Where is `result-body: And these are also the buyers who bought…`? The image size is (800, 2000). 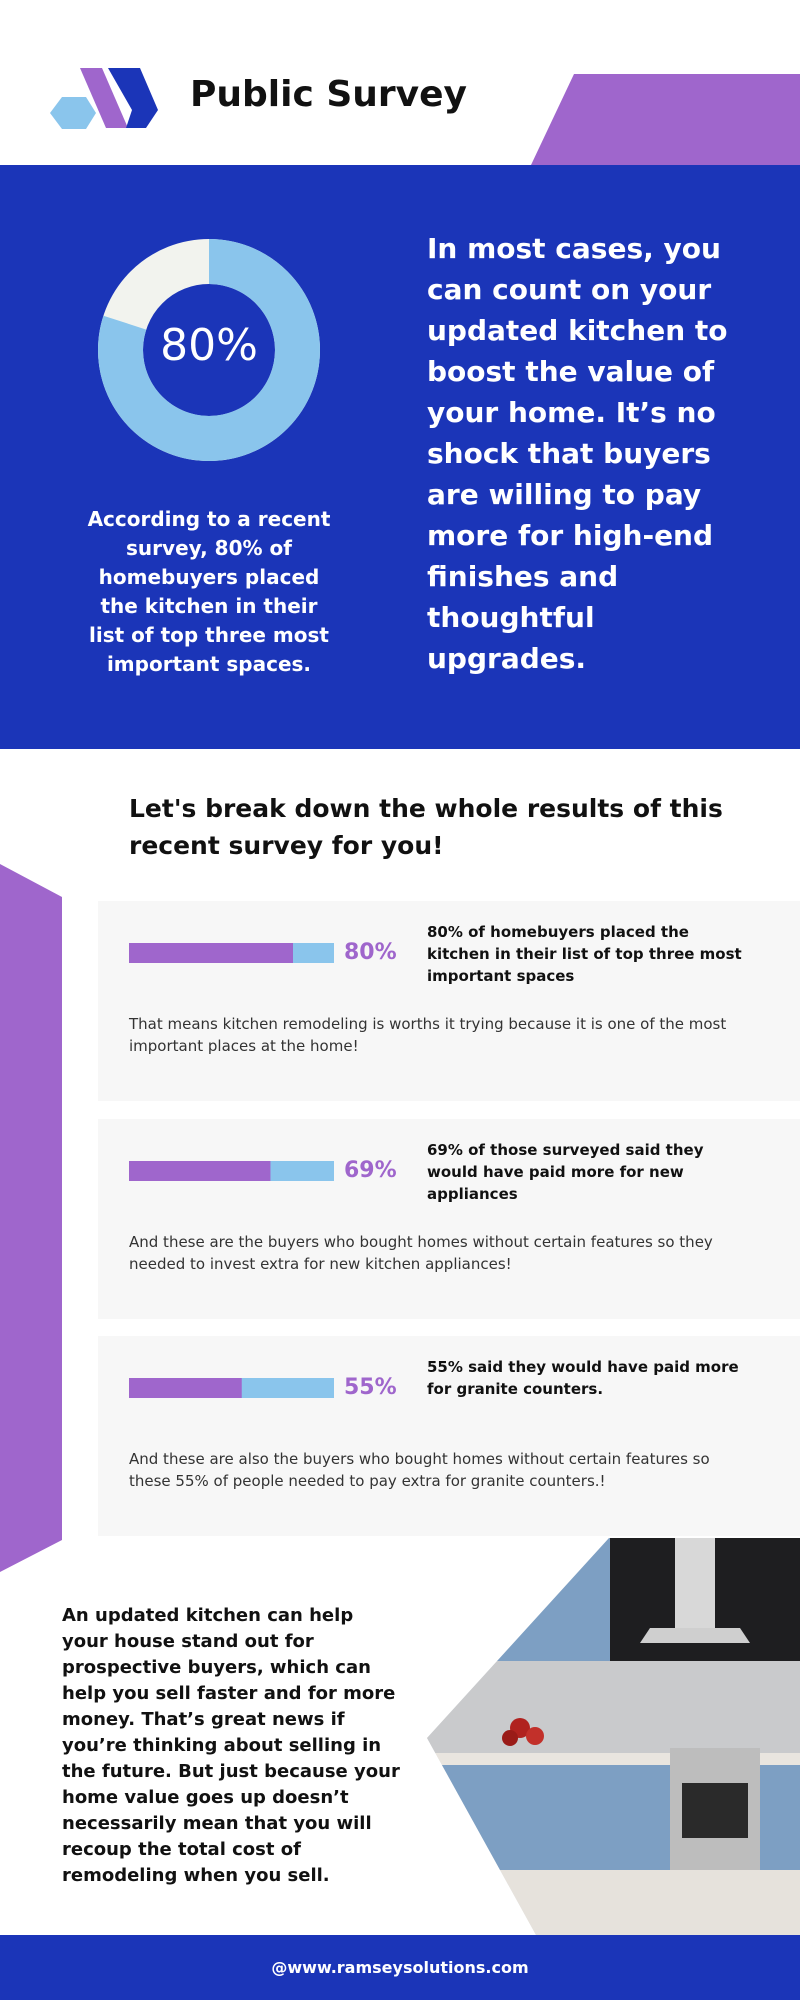 result-body: And these are also the buyers who bought… is located at coordinates (419, 1470).